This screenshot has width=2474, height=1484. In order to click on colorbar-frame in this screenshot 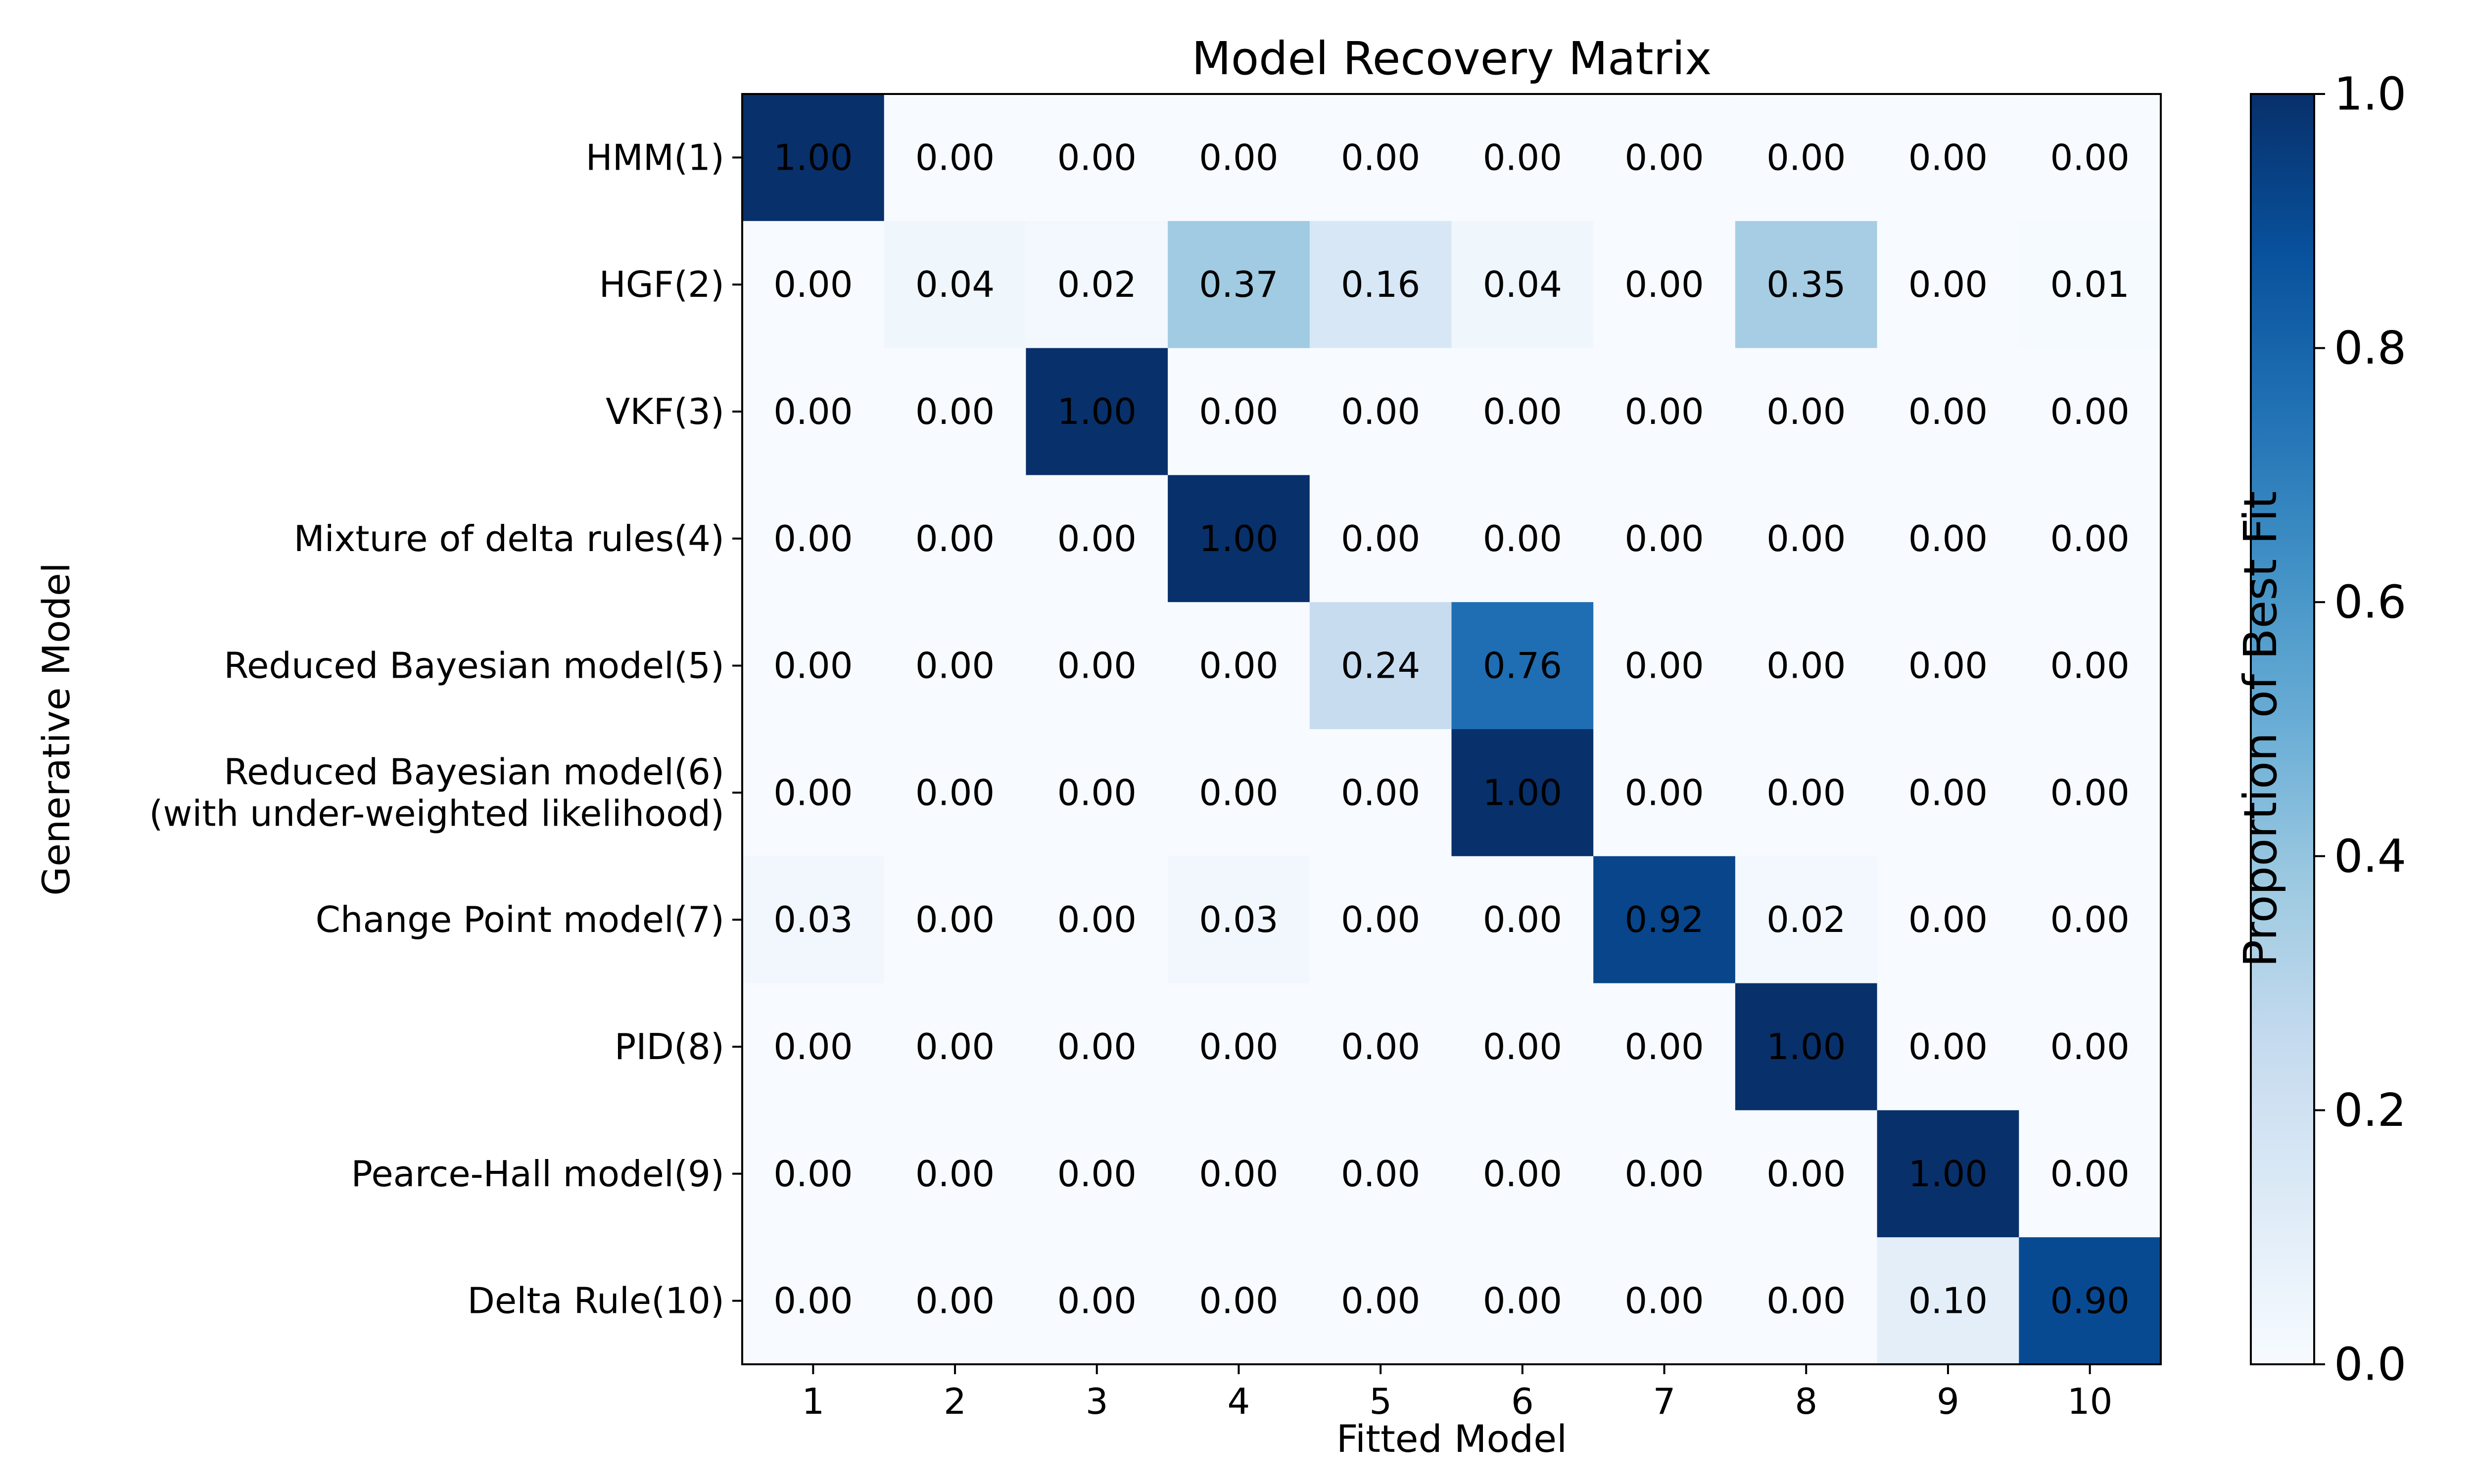, I will do `click(2283, 729)`.